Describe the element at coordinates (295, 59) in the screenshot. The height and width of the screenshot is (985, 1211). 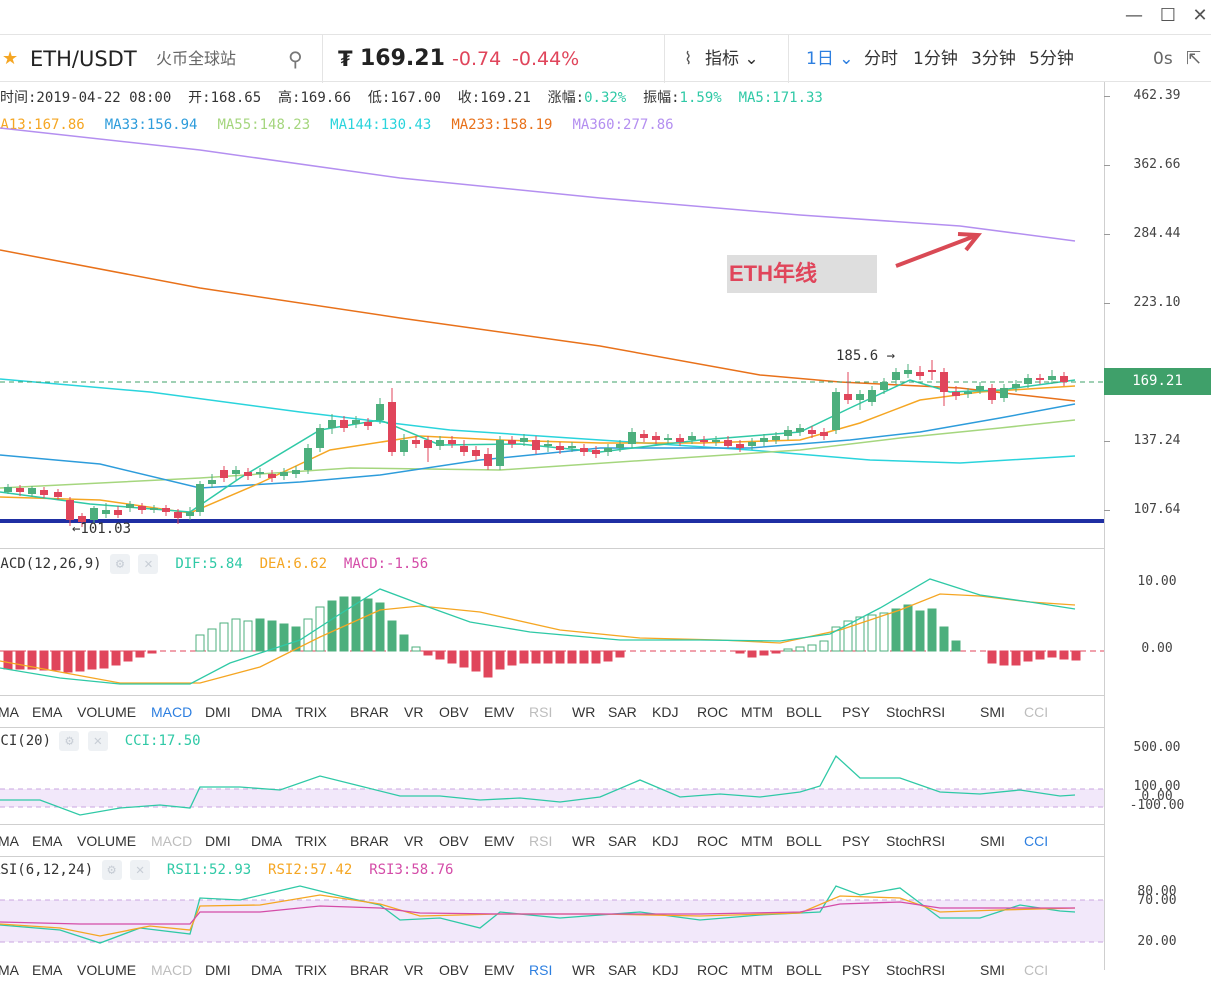
I see `search-icon: ⚲` at that location.